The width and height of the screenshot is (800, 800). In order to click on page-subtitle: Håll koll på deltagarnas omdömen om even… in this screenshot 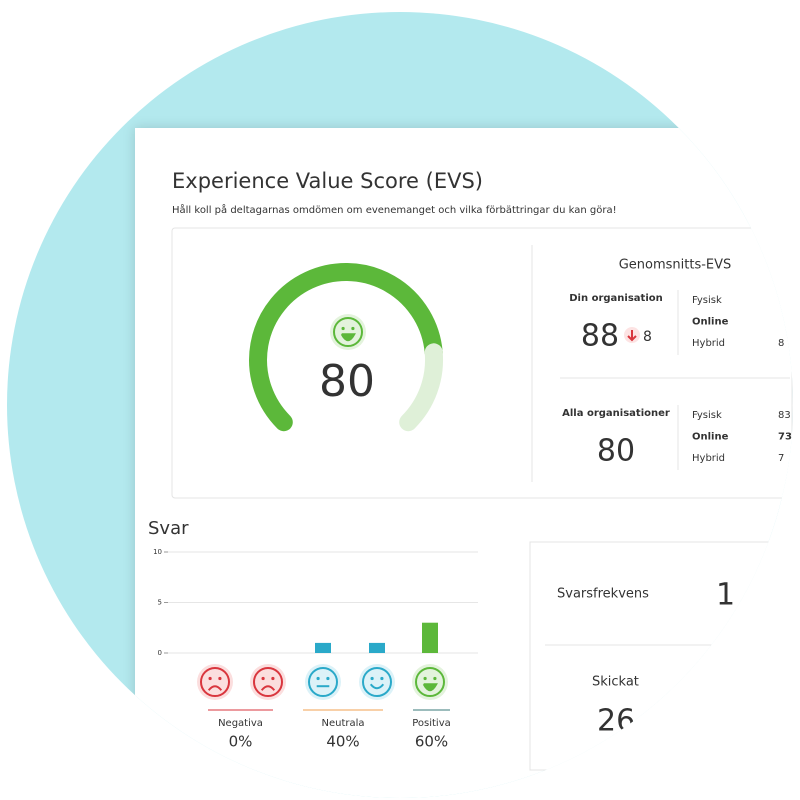, I will do `click(394, 209)`.